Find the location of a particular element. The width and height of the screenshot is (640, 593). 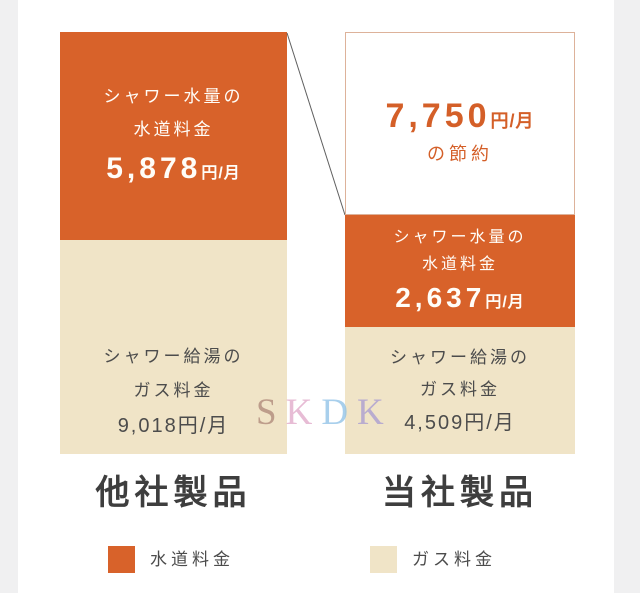

comparison-connector-line is located at coordinates (316, 124).